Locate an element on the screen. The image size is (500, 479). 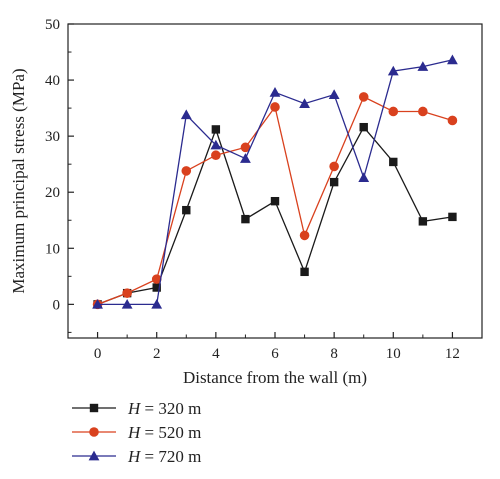
y-tick-label: 40 is located at coordinates (52, 81).